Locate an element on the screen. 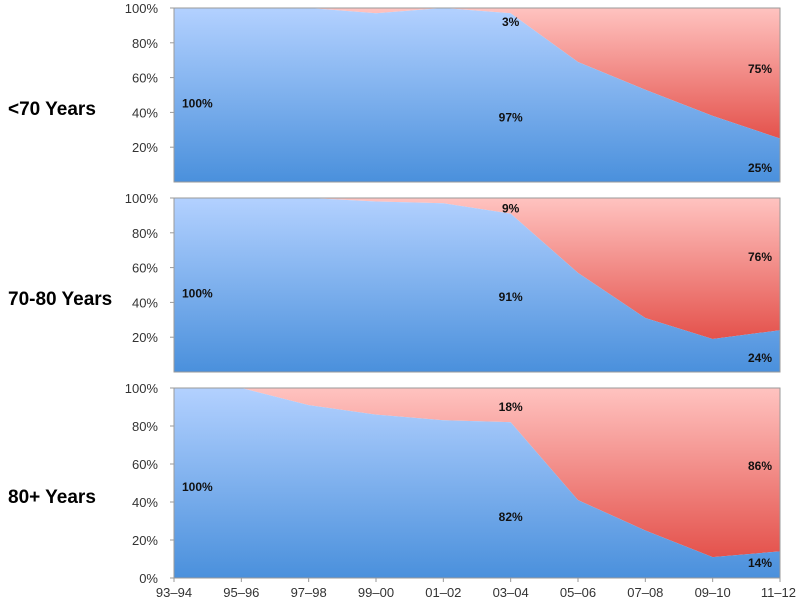  data-label: 76% is located at coordinates (760, 257).